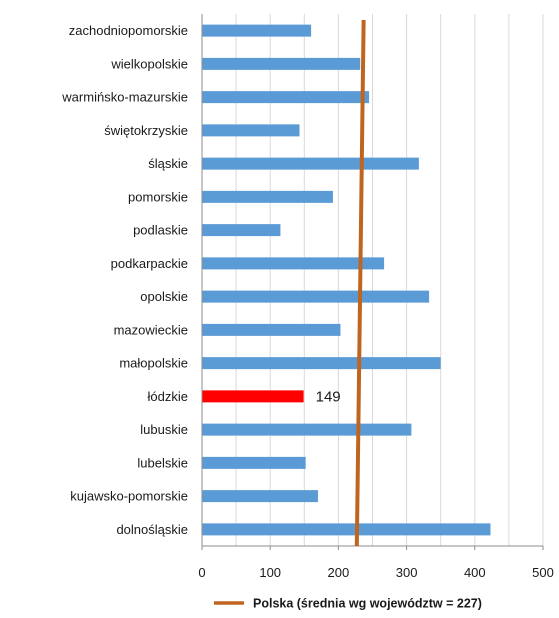 The image size is (559, 618). Describe the element at coordinates (407, 572) in the screenshot. I see `x-tick-label: 300` at that location.